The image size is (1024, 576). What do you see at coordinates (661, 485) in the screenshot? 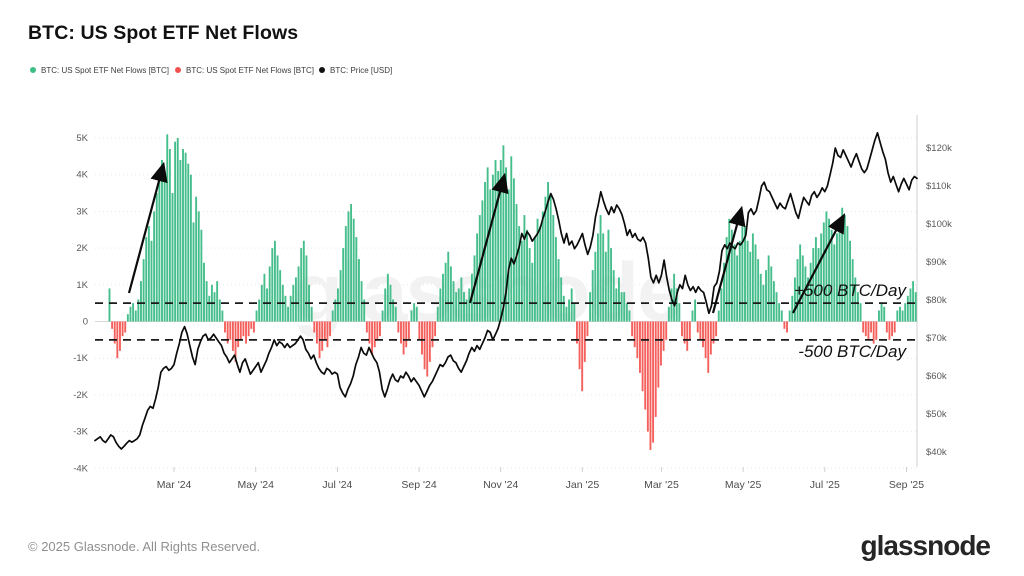
I see `x-tick-label: Mar '25` at bounding box center [661, 485].